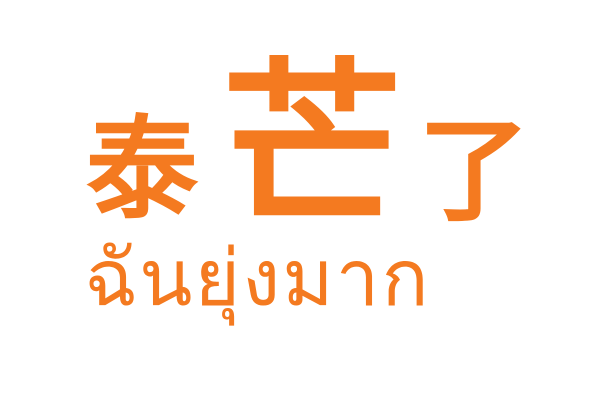  I want to click on brand-char-tai: 泰, so click(142, 170).